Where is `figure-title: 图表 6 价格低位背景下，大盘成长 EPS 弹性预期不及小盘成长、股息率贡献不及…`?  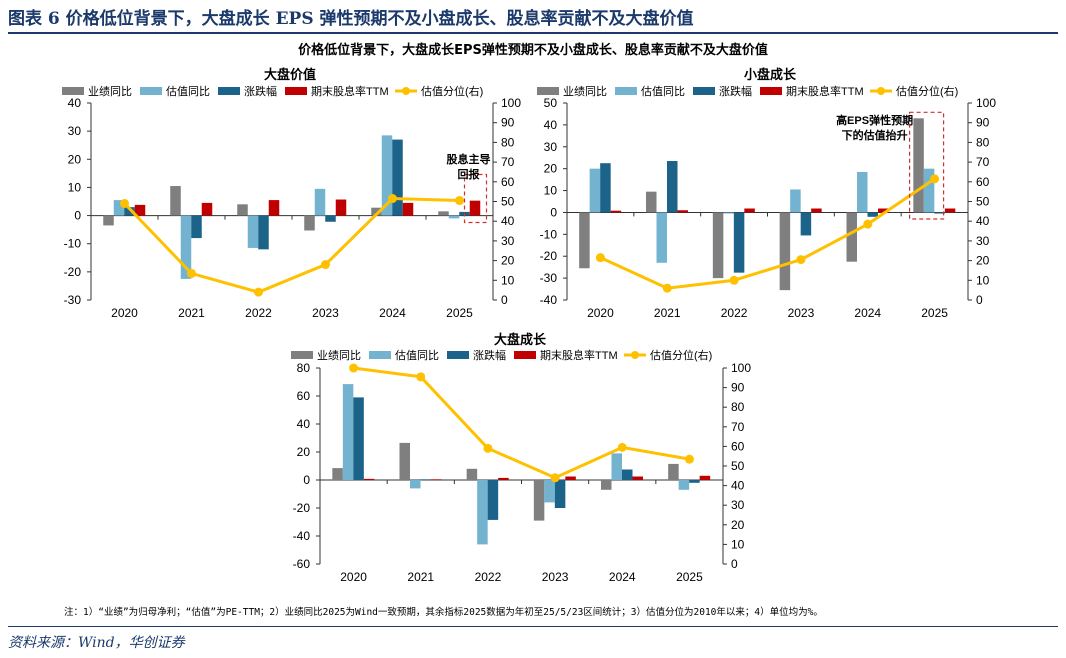 figure-title: 图表 6 价格低位背景下，大盘成长 EPS 弹性预期不及小盘成长、股息率贡献不及… is located at coordinates (351, 19).